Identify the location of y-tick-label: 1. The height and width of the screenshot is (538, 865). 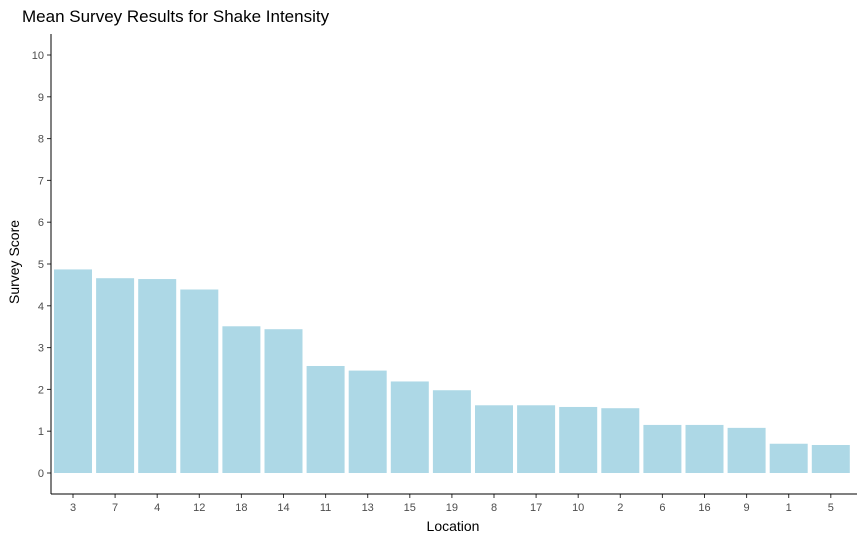
(41, 432).